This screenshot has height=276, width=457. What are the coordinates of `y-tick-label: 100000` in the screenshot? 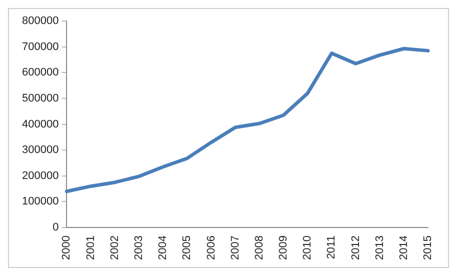 It's located at (40, 202).